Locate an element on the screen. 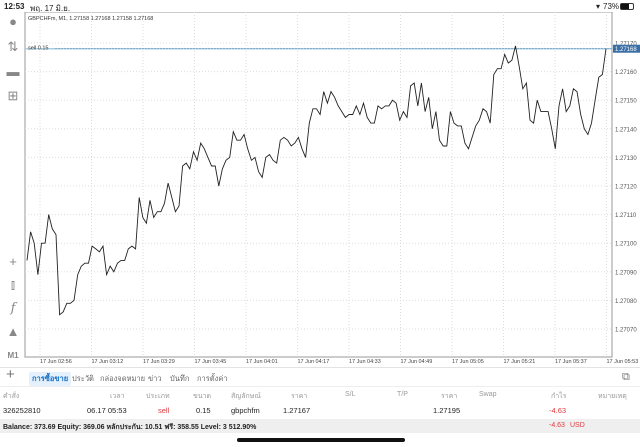 The width and height of the screenshot is (640, 447). tab-trade: การซื้อขาย is located at coordinates (50, 379).